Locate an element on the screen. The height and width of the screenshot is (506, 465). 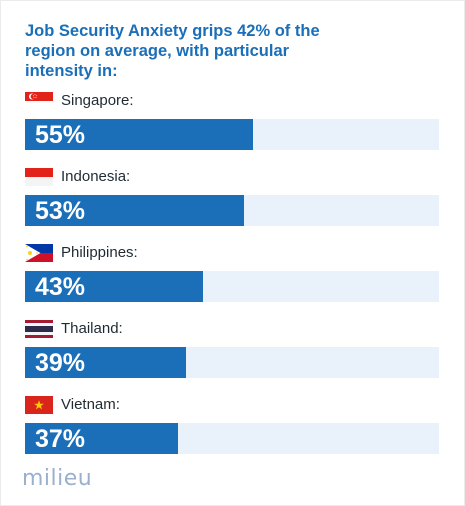
thailand-flag-icon is located at coordinates (39, 329).